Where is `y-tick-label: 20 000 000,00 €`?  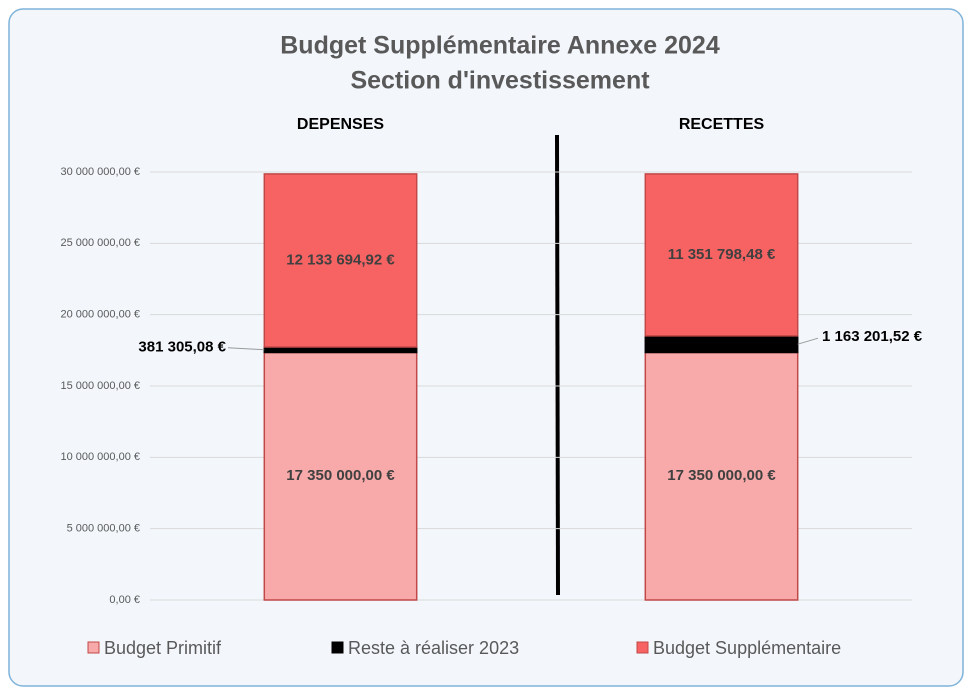 y-tick-label: 20 000 000,00 € is located at coordinates (100, 315).